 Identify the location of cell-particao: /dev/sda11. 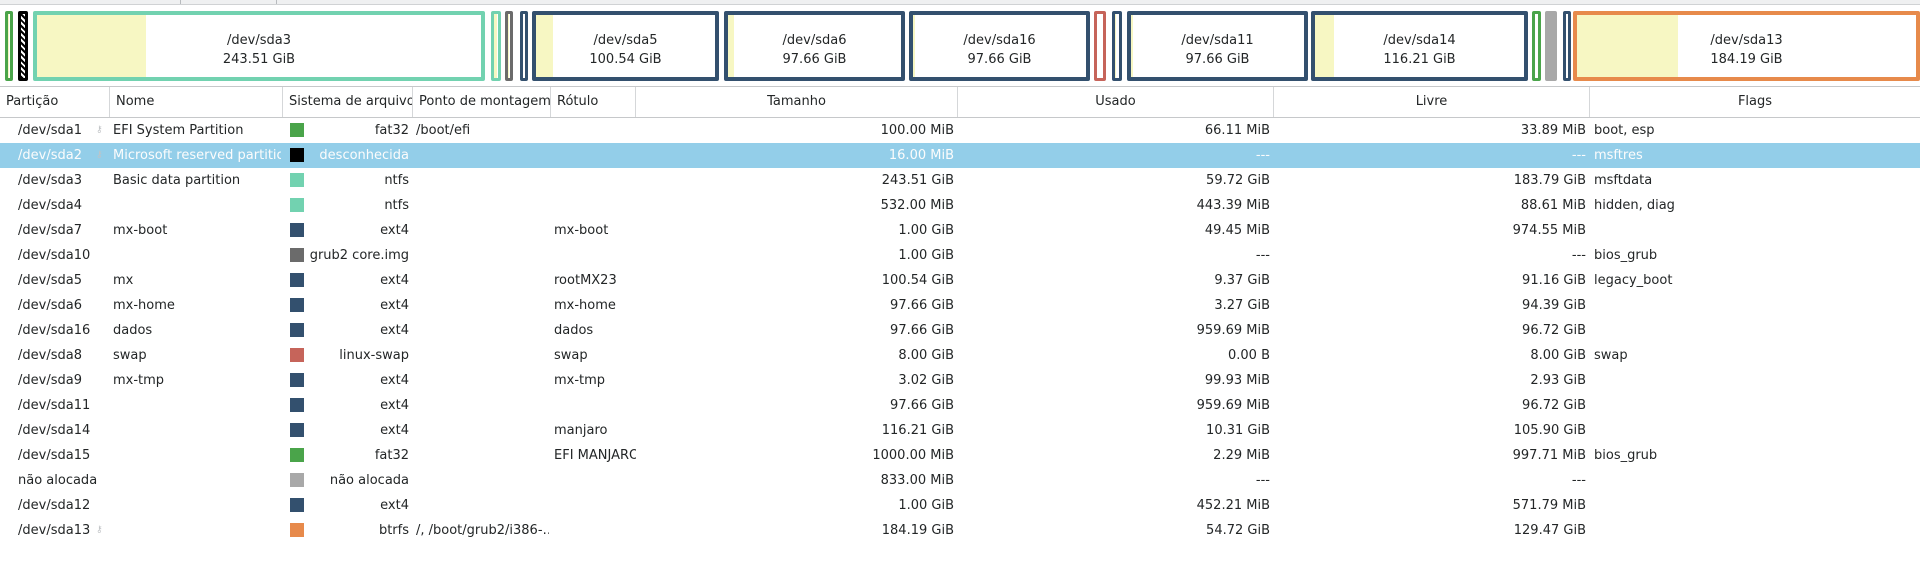
(63, 405).